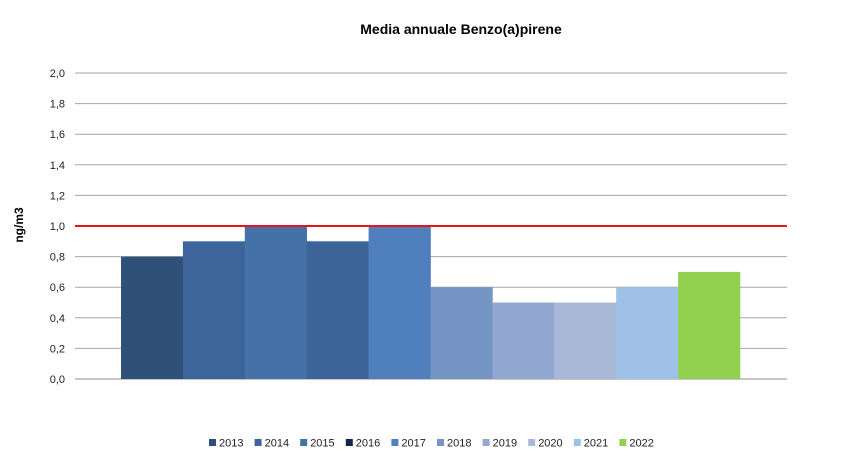 The image size is (857, 458). I want to click on legend-swatch-2014, so click(258, 442).